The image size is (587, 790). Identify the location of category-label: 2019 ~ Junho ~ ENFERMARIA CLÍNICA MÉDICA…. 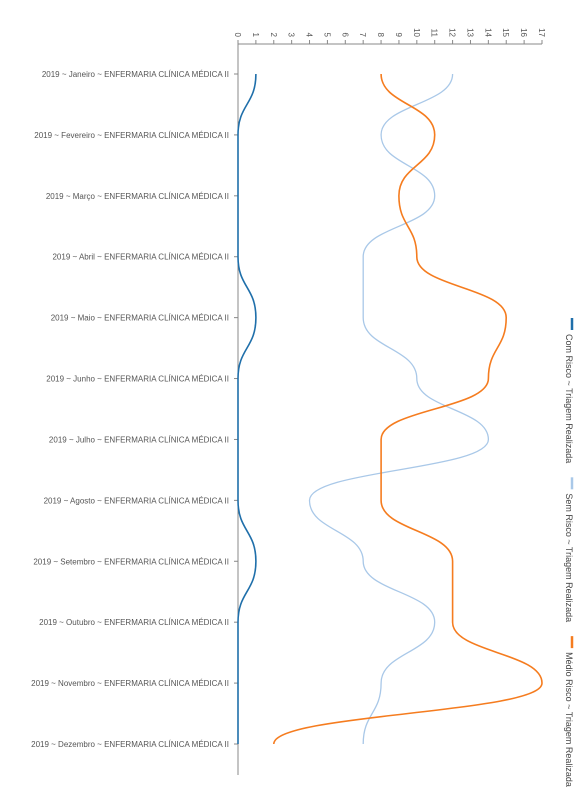
(137, 379).